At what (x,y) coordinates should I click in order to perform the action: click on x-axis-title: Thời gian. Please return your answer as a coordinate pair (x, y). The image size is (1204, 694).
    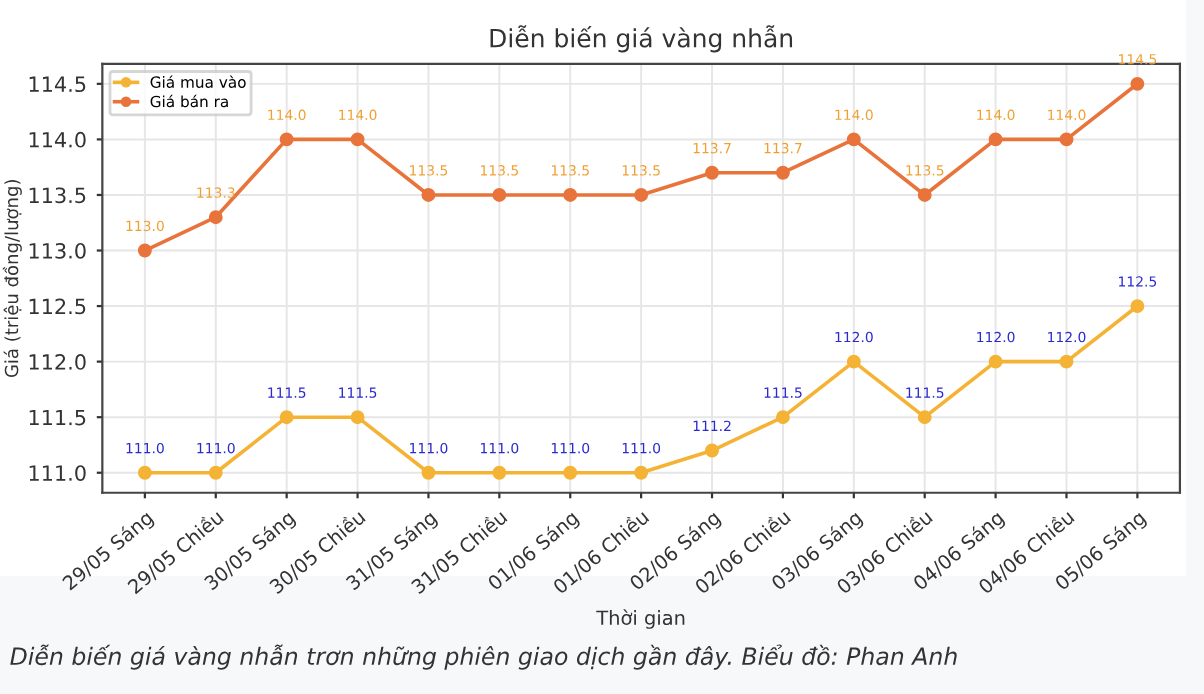
    Looking at the image, I should click on (640, 619).